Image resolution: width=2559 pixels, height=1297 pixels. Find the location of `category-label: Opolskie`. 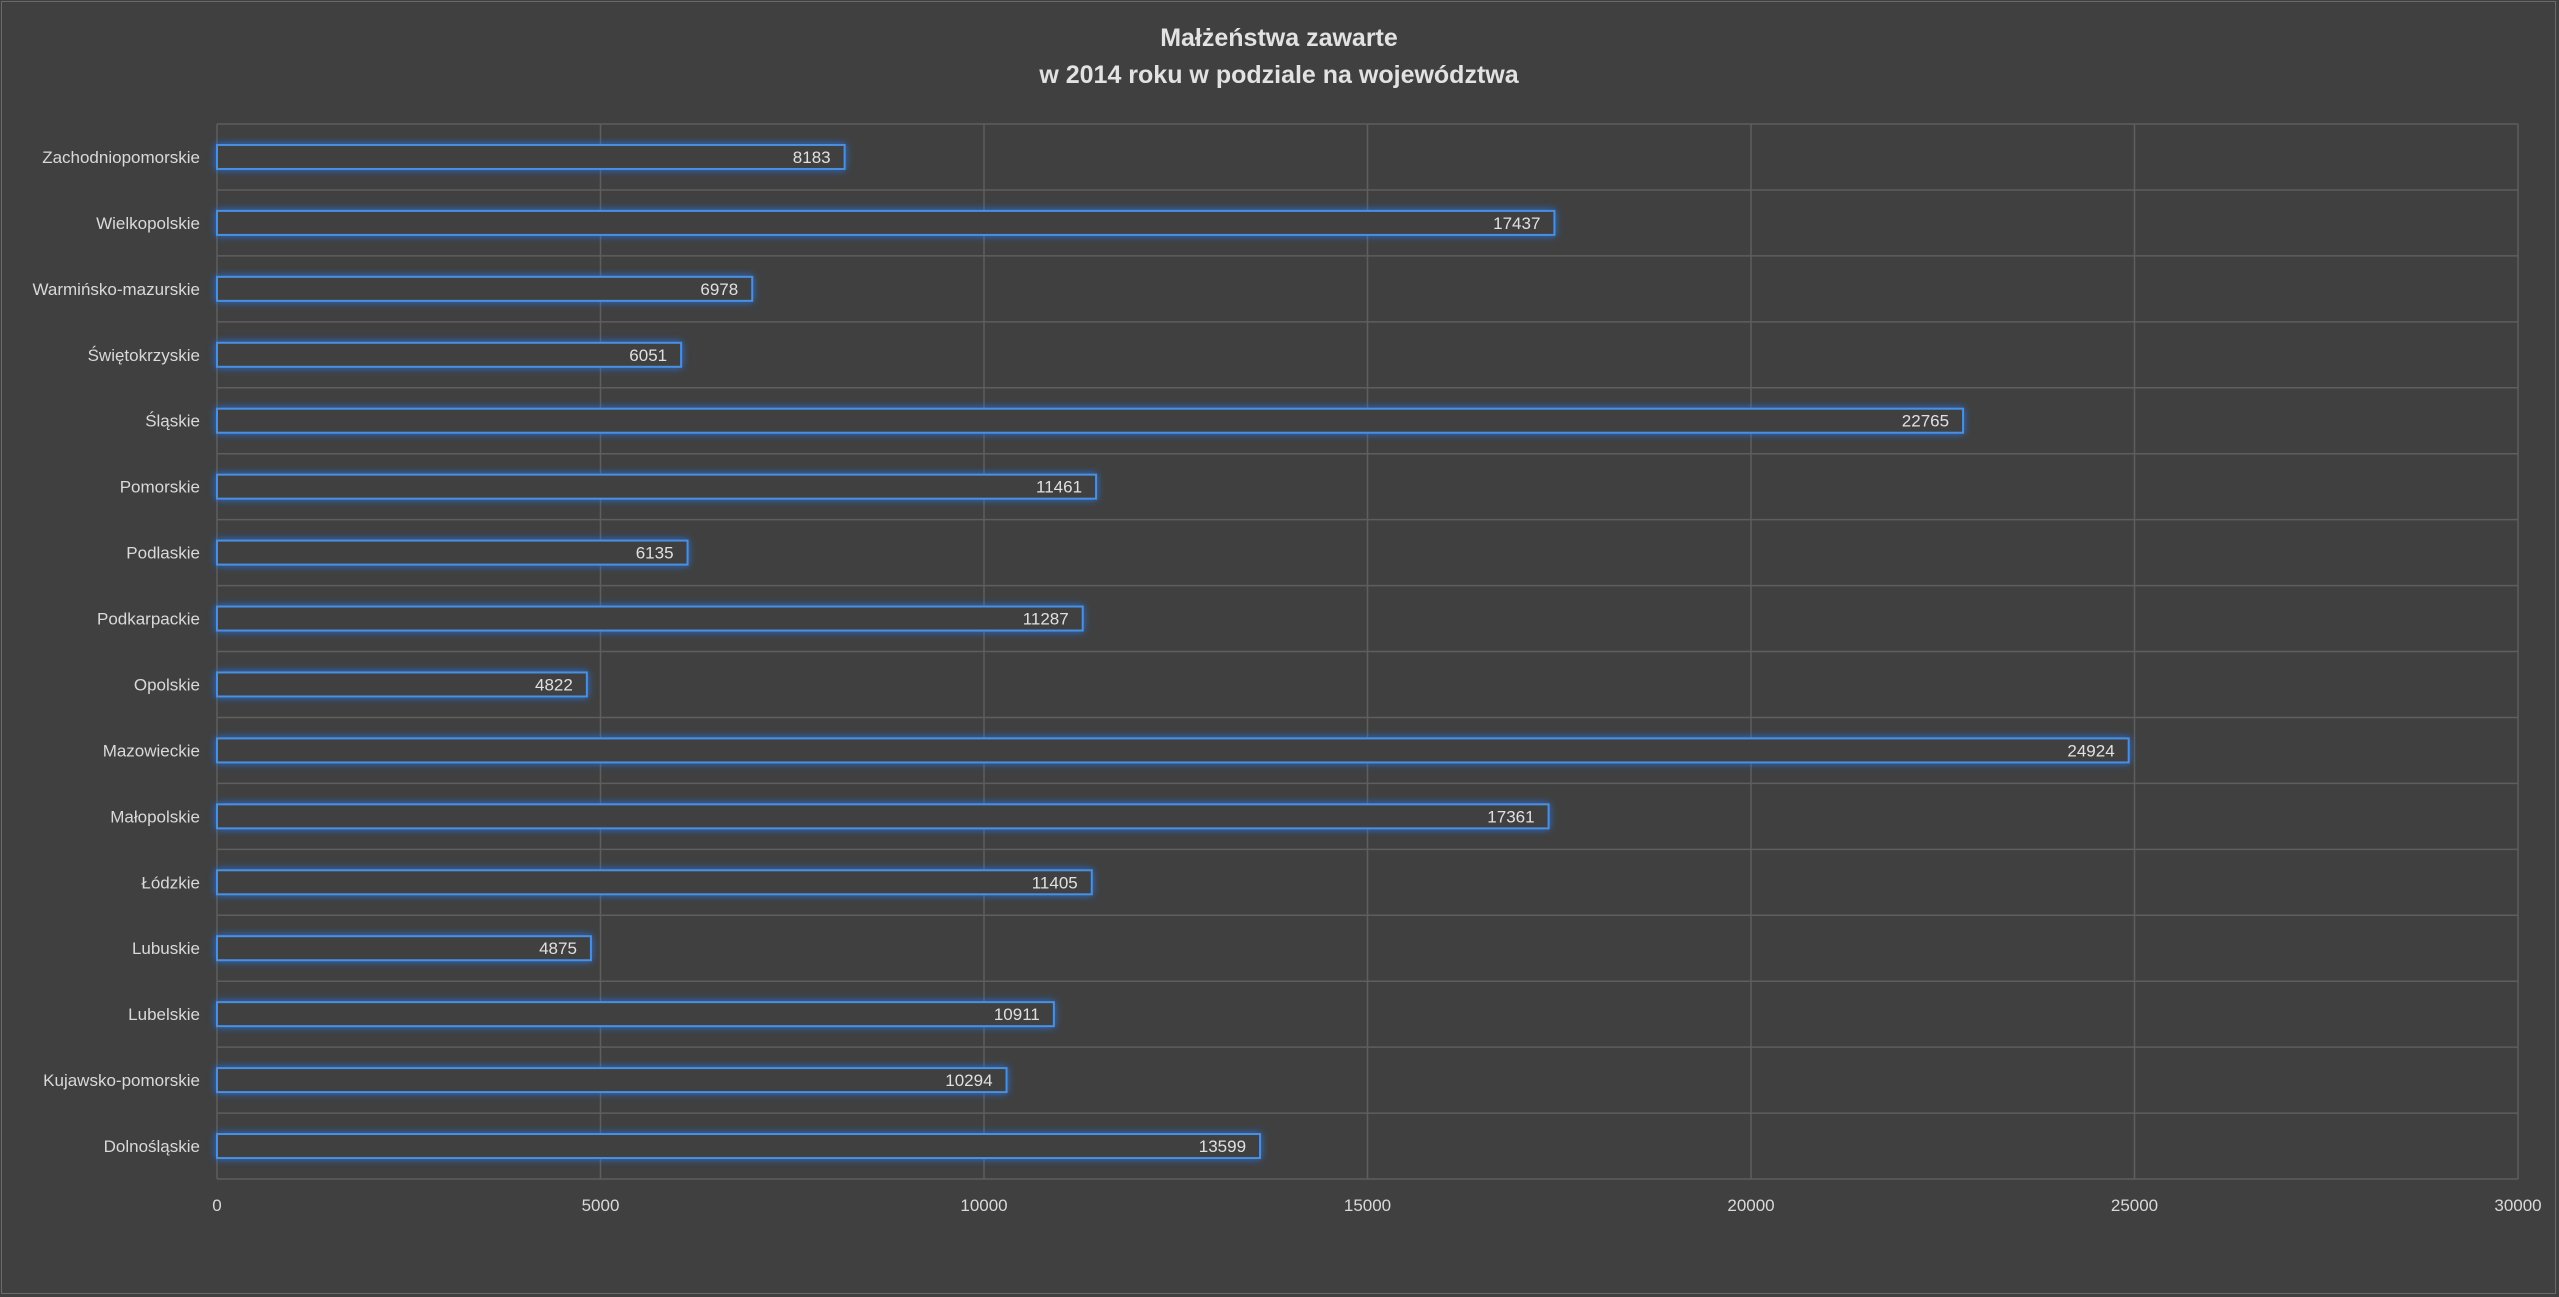

category-label: Opolskie is located at coordinates (167, 684).